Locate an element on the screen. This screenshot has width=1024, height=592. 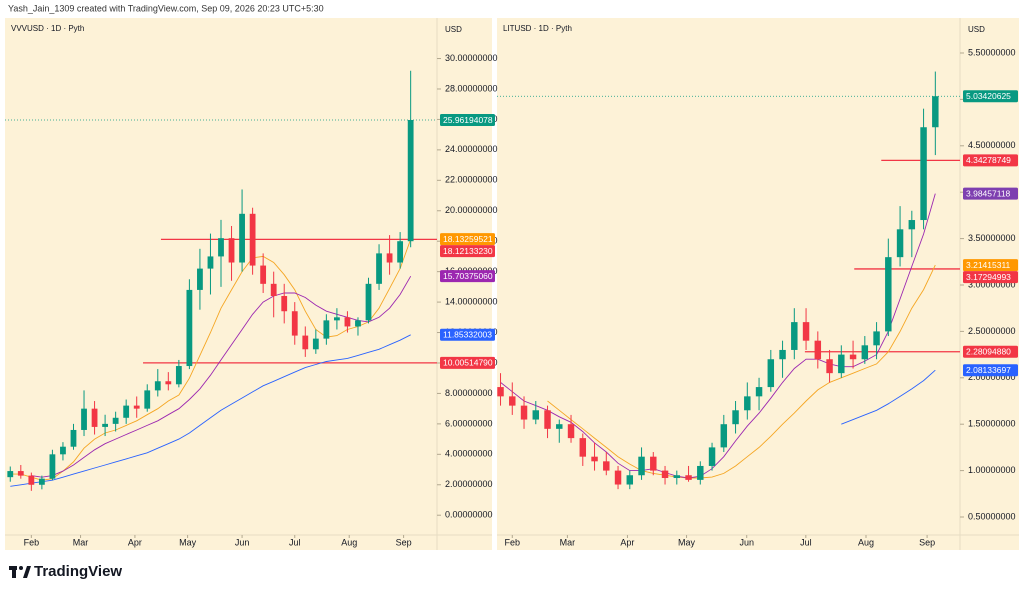
price-label: 2.28094880 is located at coordinates (988, 351).